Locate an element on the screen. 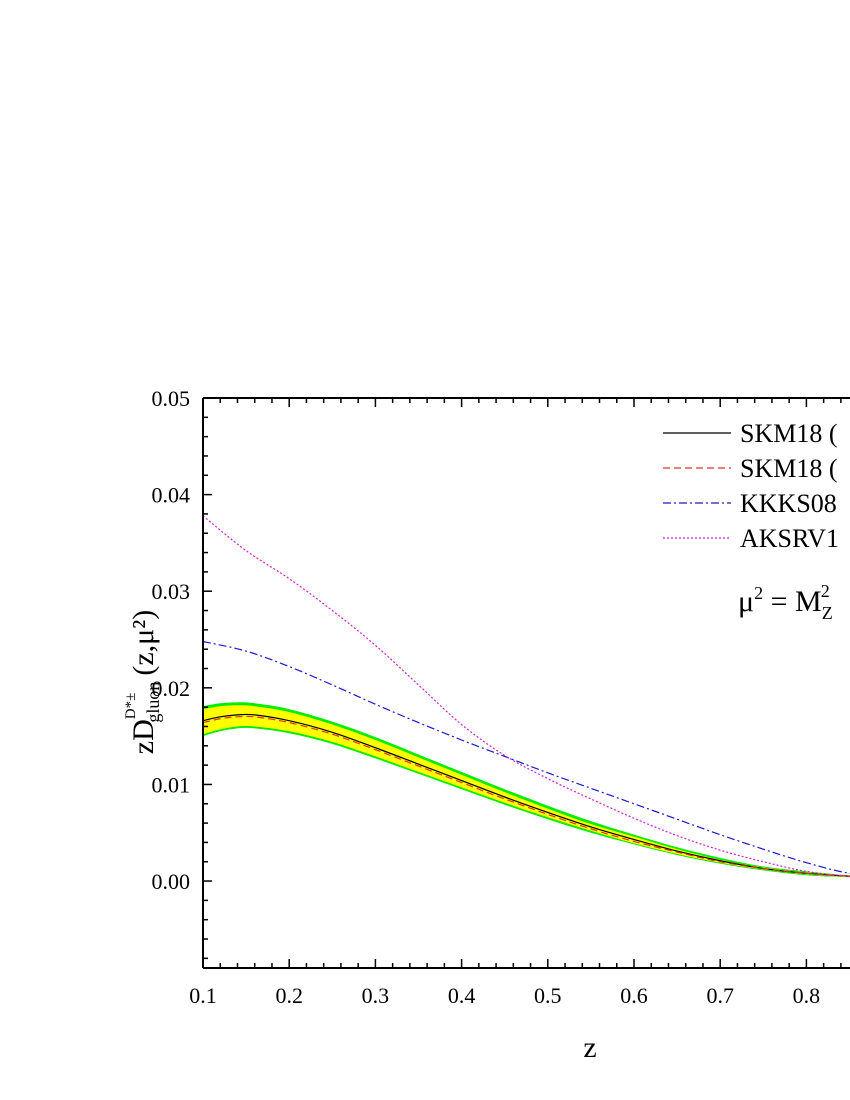 This screenshot has height=1100, width=850. x-tick-label: 0.1 is located at coordinates (203, 995).